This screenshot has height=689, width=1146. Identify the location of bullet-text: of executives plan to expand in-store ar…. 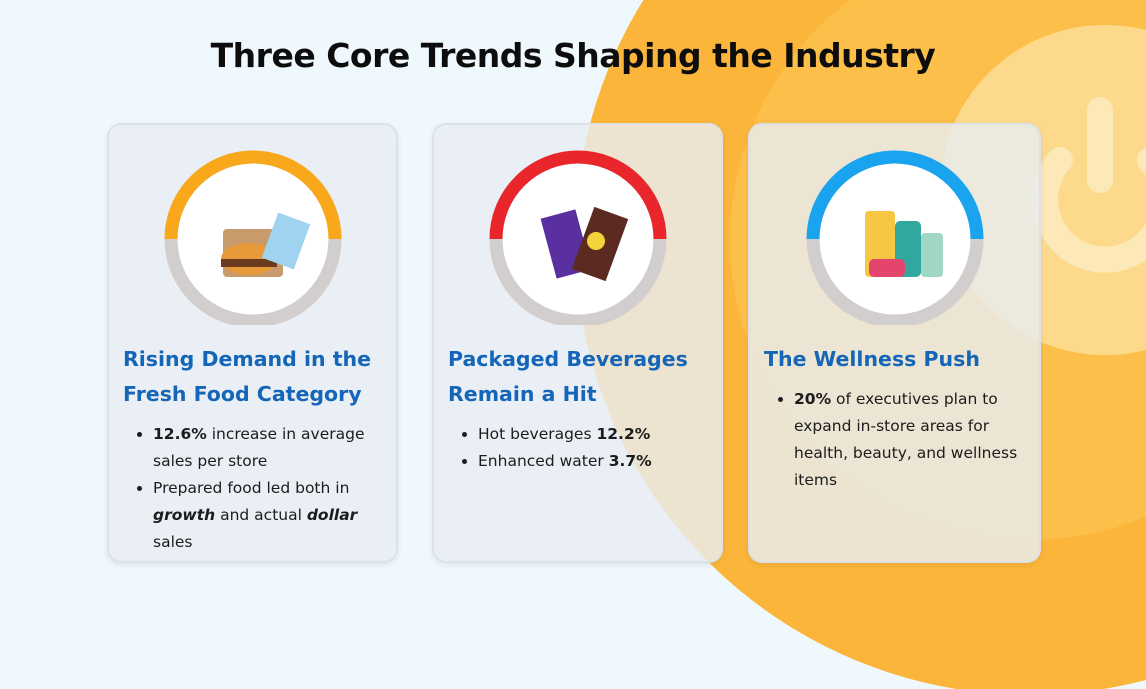
(906, 439).